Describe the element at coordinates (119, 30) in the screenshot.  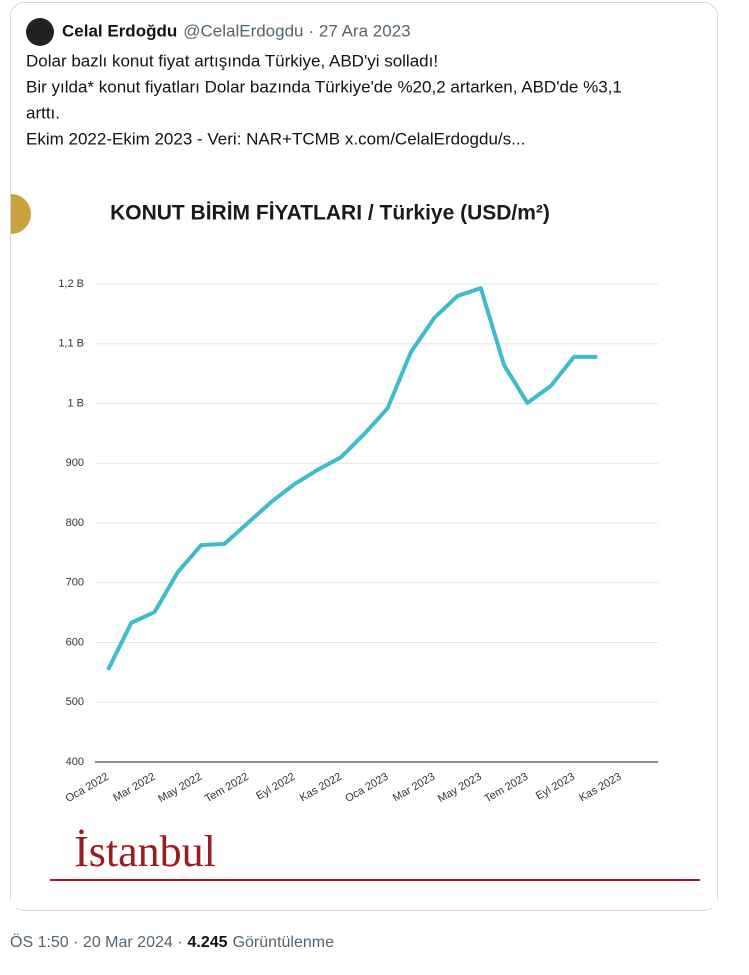
I see `author-name: Celal Erdoğdu` at that location.